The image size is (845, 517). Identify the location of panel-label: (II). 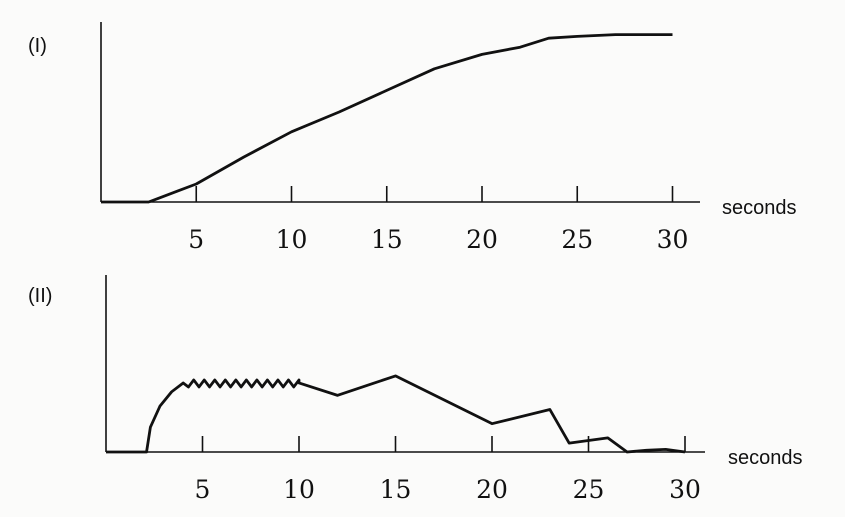
(40, 296).